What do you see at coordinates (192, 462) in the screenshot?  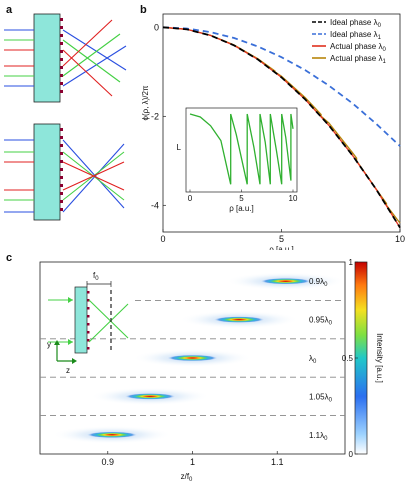 I see `x-tick-label: 1` at bounding box center [192, 462].